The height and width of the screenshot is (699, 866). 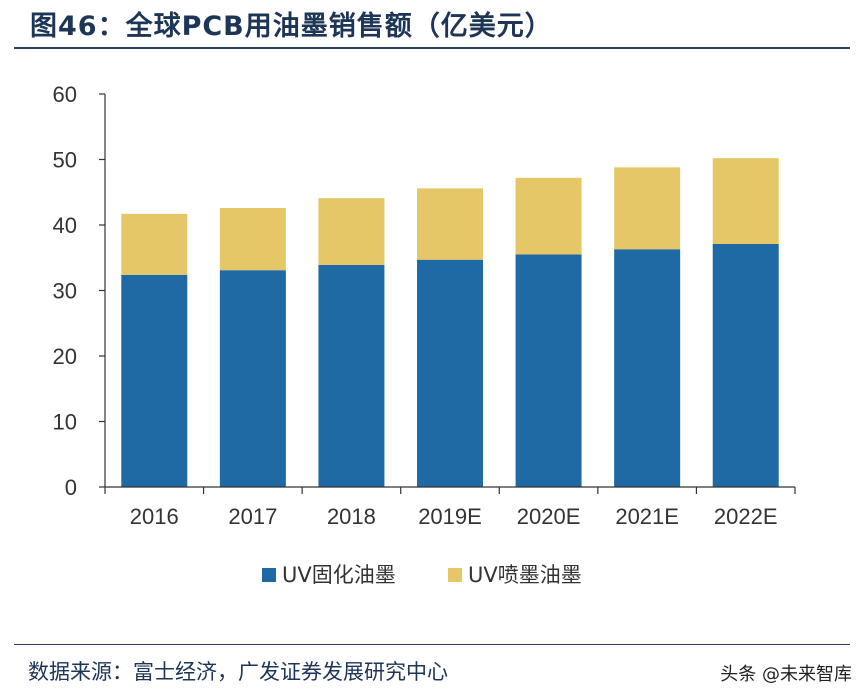 What do you see at coordinates (432, 48) in the screenshot?
I see `title-divider` at bounding box center [432, 48].